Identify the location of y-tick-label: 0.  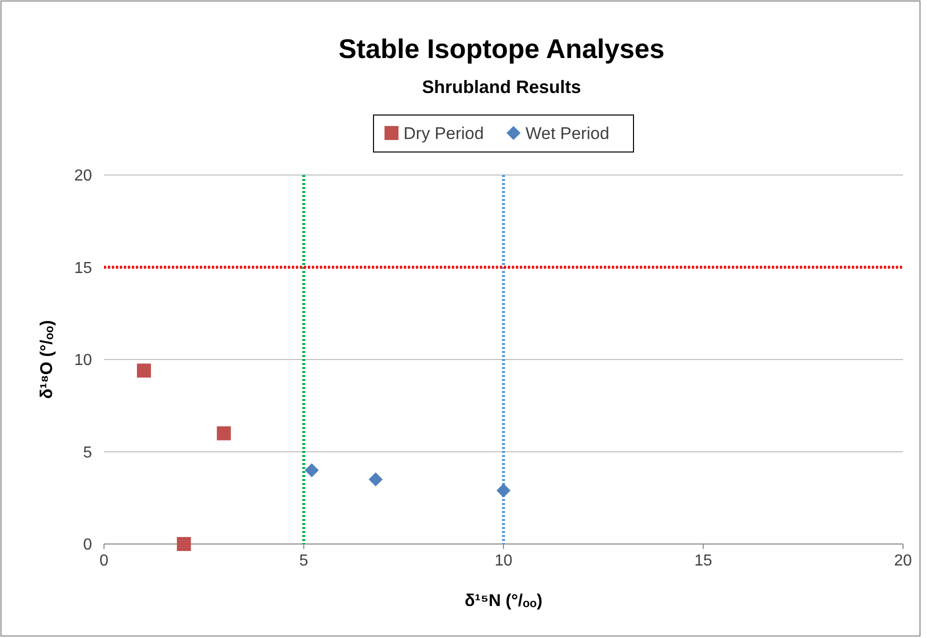
(87, 545).